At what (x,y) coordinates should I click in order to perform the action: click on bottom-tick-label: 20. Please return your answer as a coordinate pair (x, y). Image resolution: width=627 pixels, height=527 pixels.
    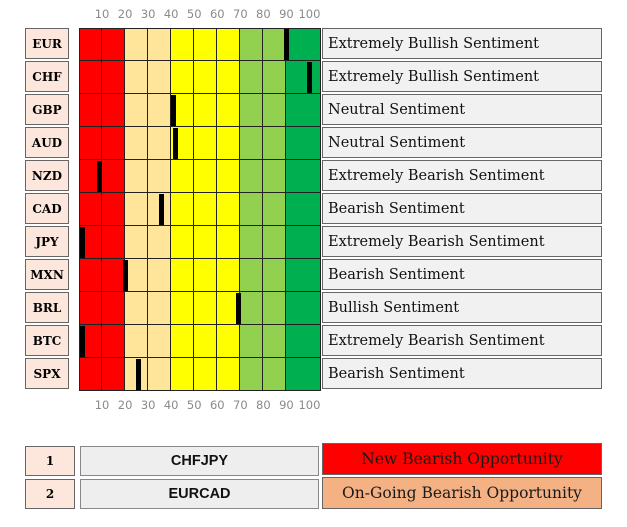
    Looking at the image, I should click on (125, 405).